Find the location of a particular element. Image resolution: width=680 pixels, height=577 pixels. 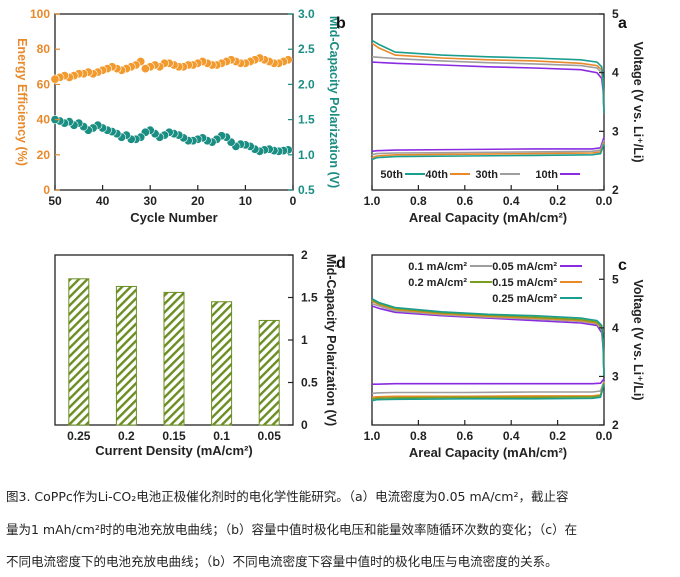

panel-b-right-tick-label: 1.0 is located at coordinates (306, 155).